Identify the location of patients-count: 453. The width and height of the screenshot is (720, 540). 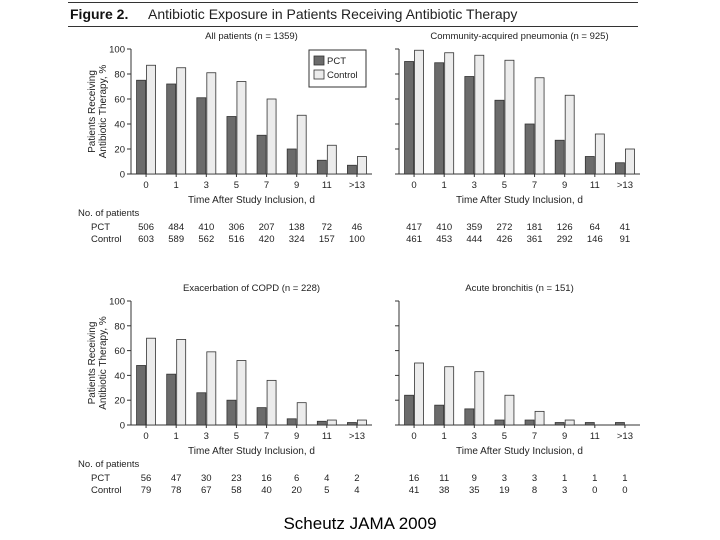
(444, 239).